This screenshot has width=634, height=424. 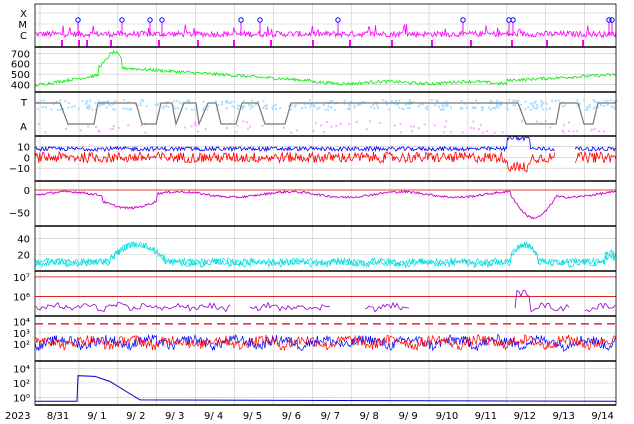 I want to click on y-tick-label: 10, so click(x=23, y=148).